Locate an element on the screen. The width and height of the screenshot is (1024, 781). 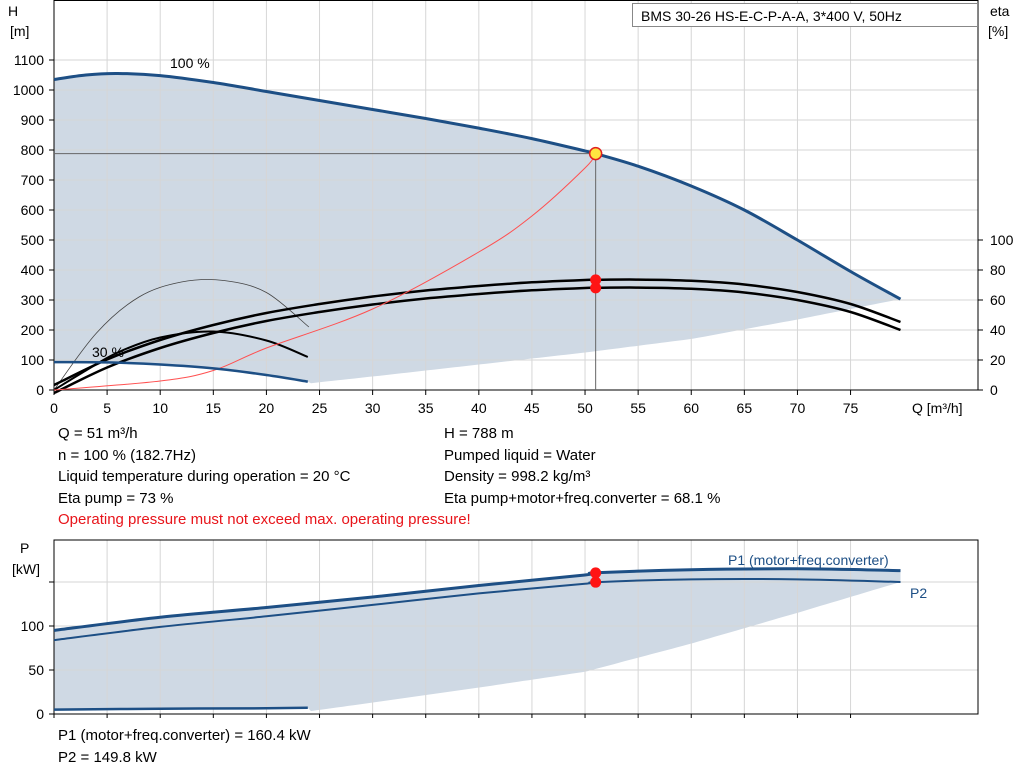
y-tick-label: 400 is located at coordinates (33, 270).